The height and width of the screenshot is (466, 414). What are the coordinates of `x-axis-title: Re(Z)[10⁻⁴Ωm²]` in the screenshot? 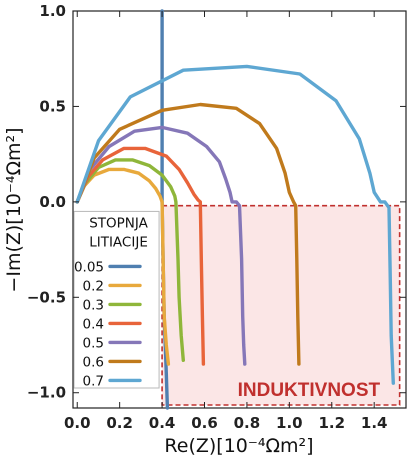 It's located at (238, 446).